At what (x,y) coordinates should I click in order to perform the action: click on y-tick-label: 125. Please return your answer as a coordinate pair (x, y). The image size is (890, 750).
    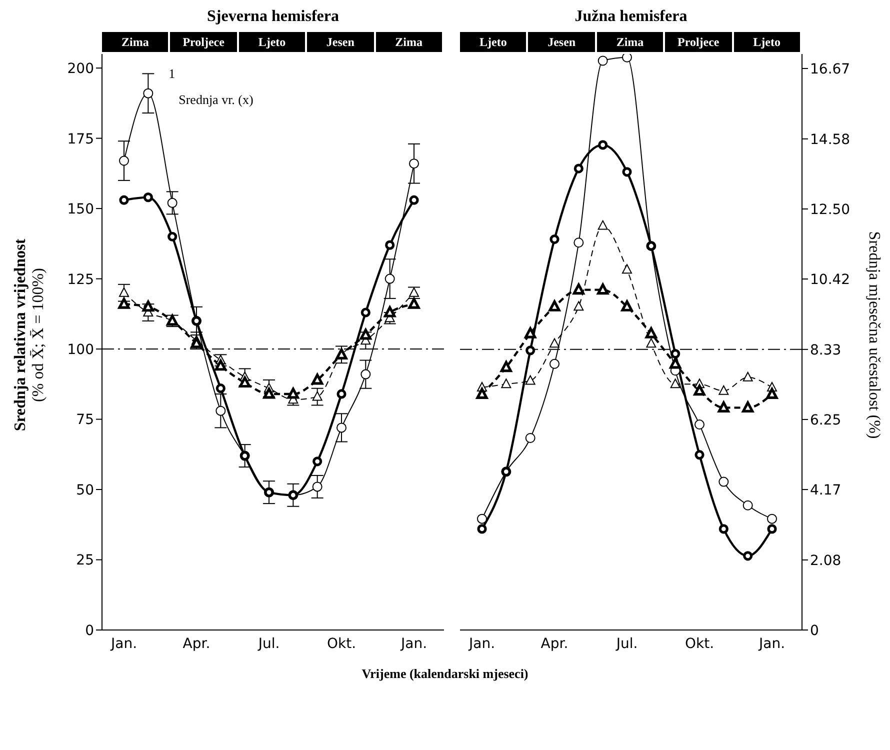
    Looking at the image, I should click on (80, 280).